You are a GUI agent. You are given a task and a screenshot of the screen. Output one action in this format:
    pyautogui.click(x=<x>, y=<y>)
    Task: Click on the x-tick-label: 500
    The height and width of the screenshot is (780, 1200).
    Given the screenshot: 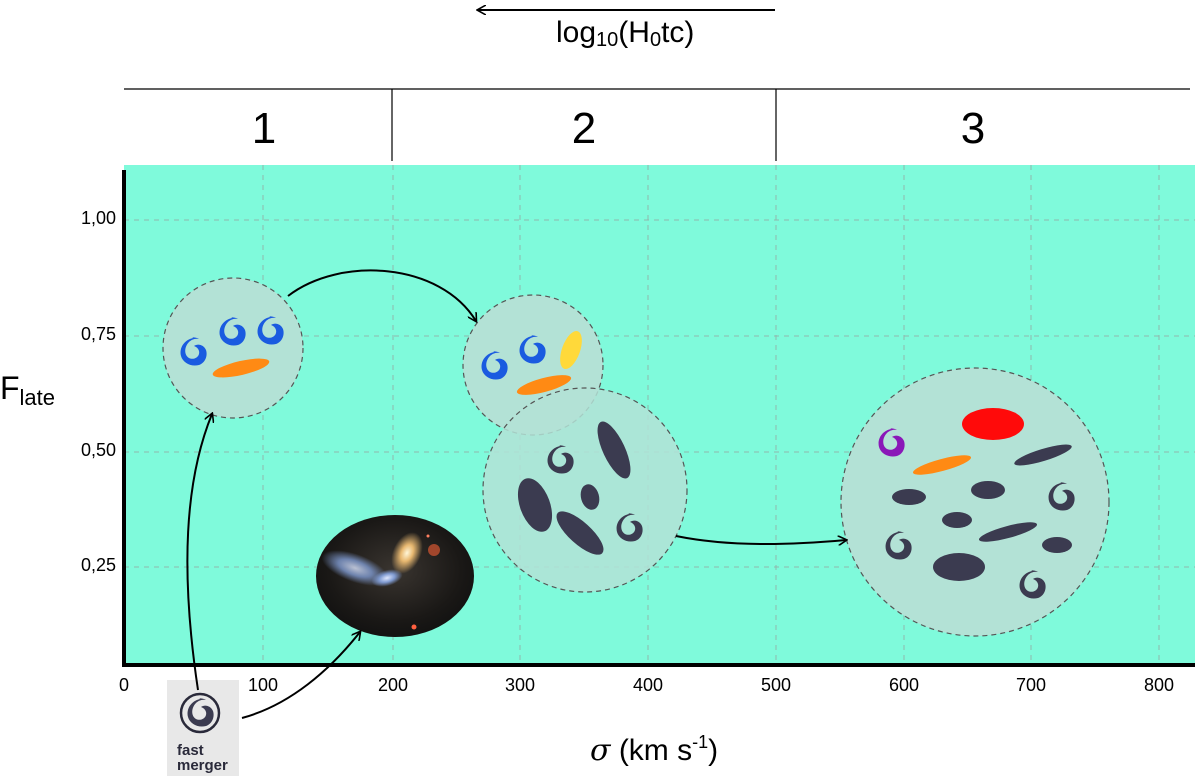 What is the action you would take?
    pyautogui.click(x=776, y=685)
    